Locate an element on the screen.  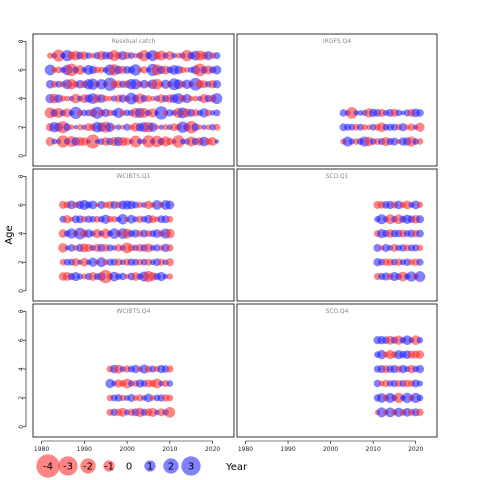
panel-title: Residual catch is located at coordinates (134, 41).